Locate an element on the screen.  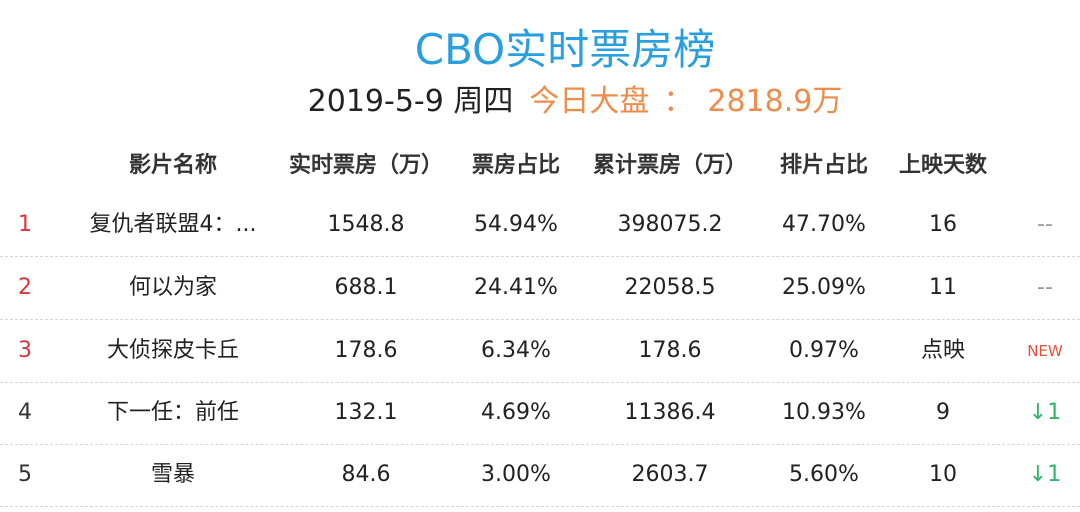
column-header-share: 票房占比 is located at coordinates (515, 165).